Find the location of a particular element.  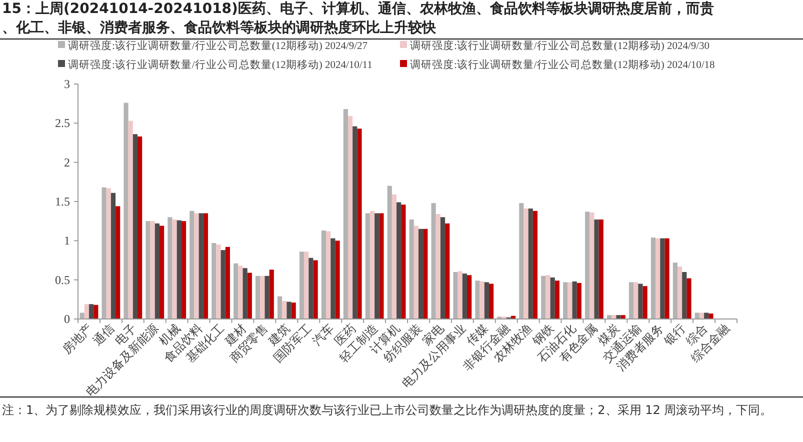

y-tick-label: 1 is located at coordinates (67, 241).